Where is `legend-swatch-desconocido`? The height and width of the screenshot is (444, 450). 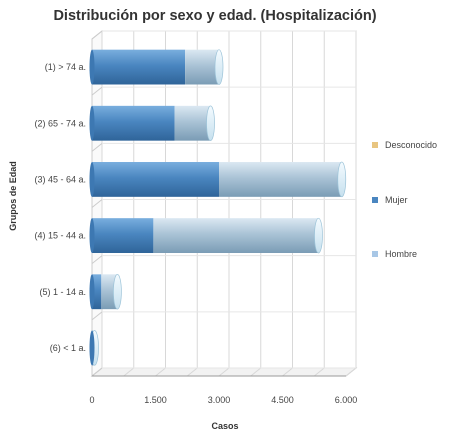 legend-swatch-desconocido is located at coordinates (375, 145).